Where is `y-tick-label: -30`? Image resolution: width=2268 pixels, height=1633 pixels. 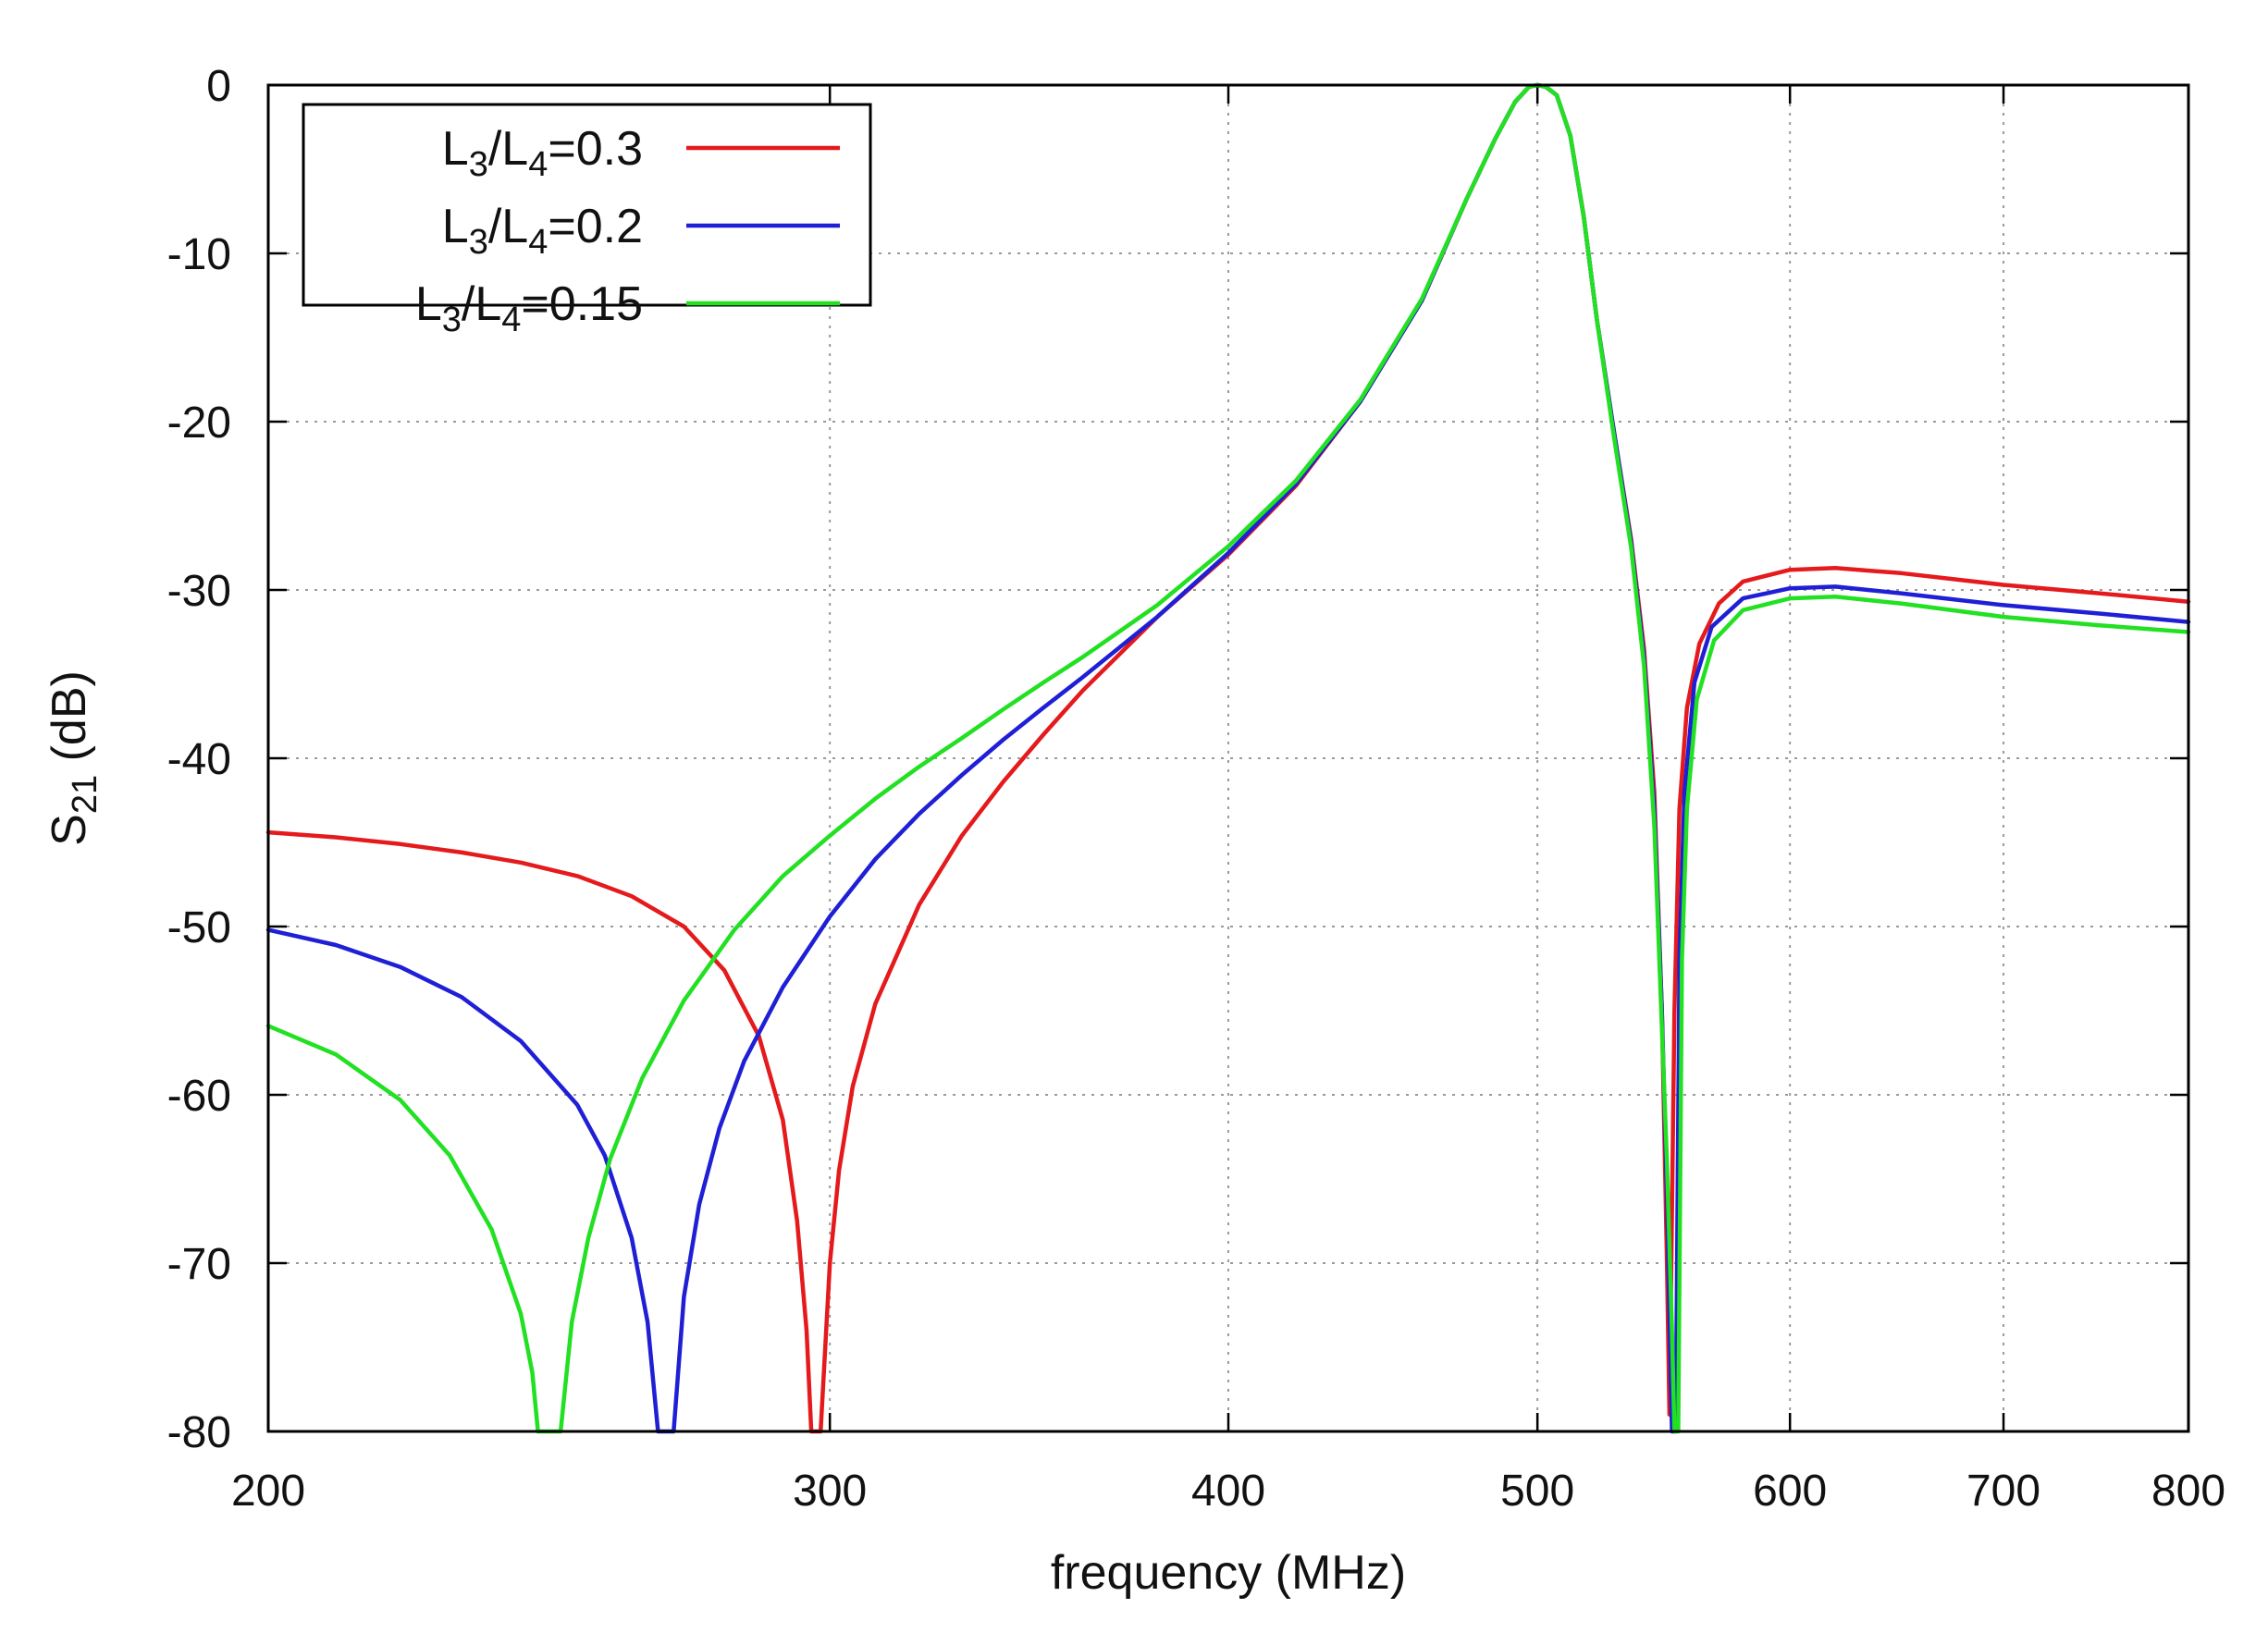 y-tick-label: -30 is located at coordinates (199, 591).